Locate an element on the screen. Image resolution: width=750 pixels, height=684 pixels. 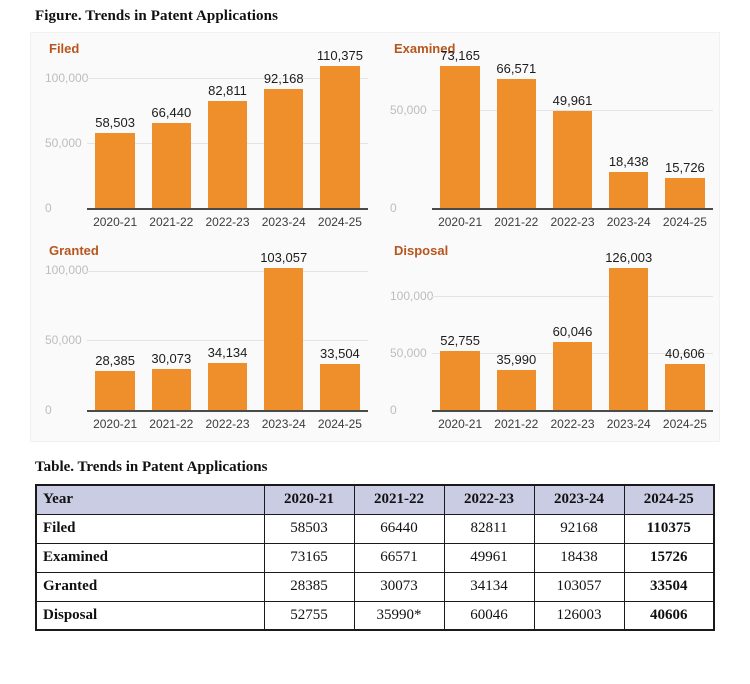
bar-value-label: 15,726 is located at coordinates (685, 167).